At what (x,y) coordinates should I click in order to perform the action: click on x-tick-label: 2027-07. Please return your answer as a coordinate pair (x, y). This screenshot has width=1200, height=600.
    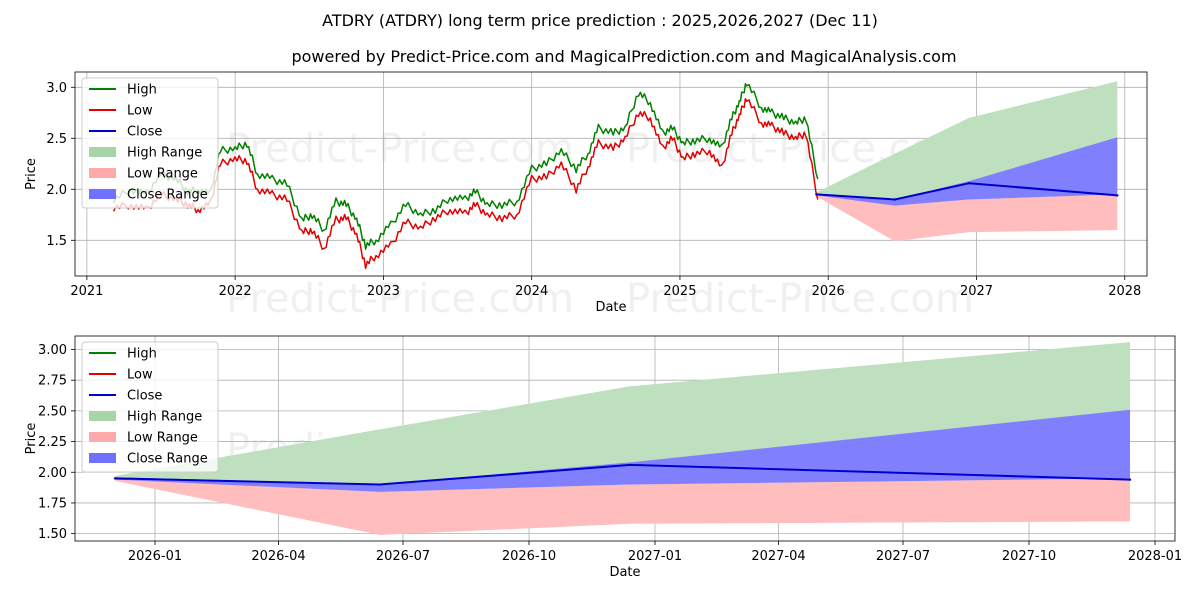
    Looking at the image, I should click on (903, 556).